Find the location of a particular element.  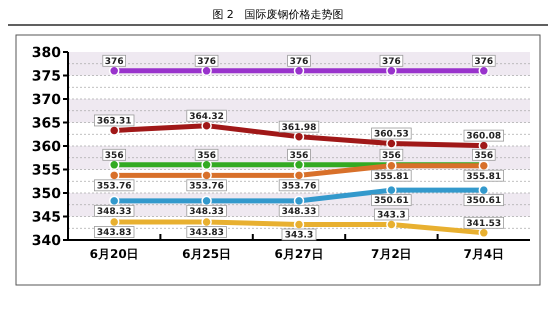

y-tick-label: 345 is located at coordinates (46, 218).